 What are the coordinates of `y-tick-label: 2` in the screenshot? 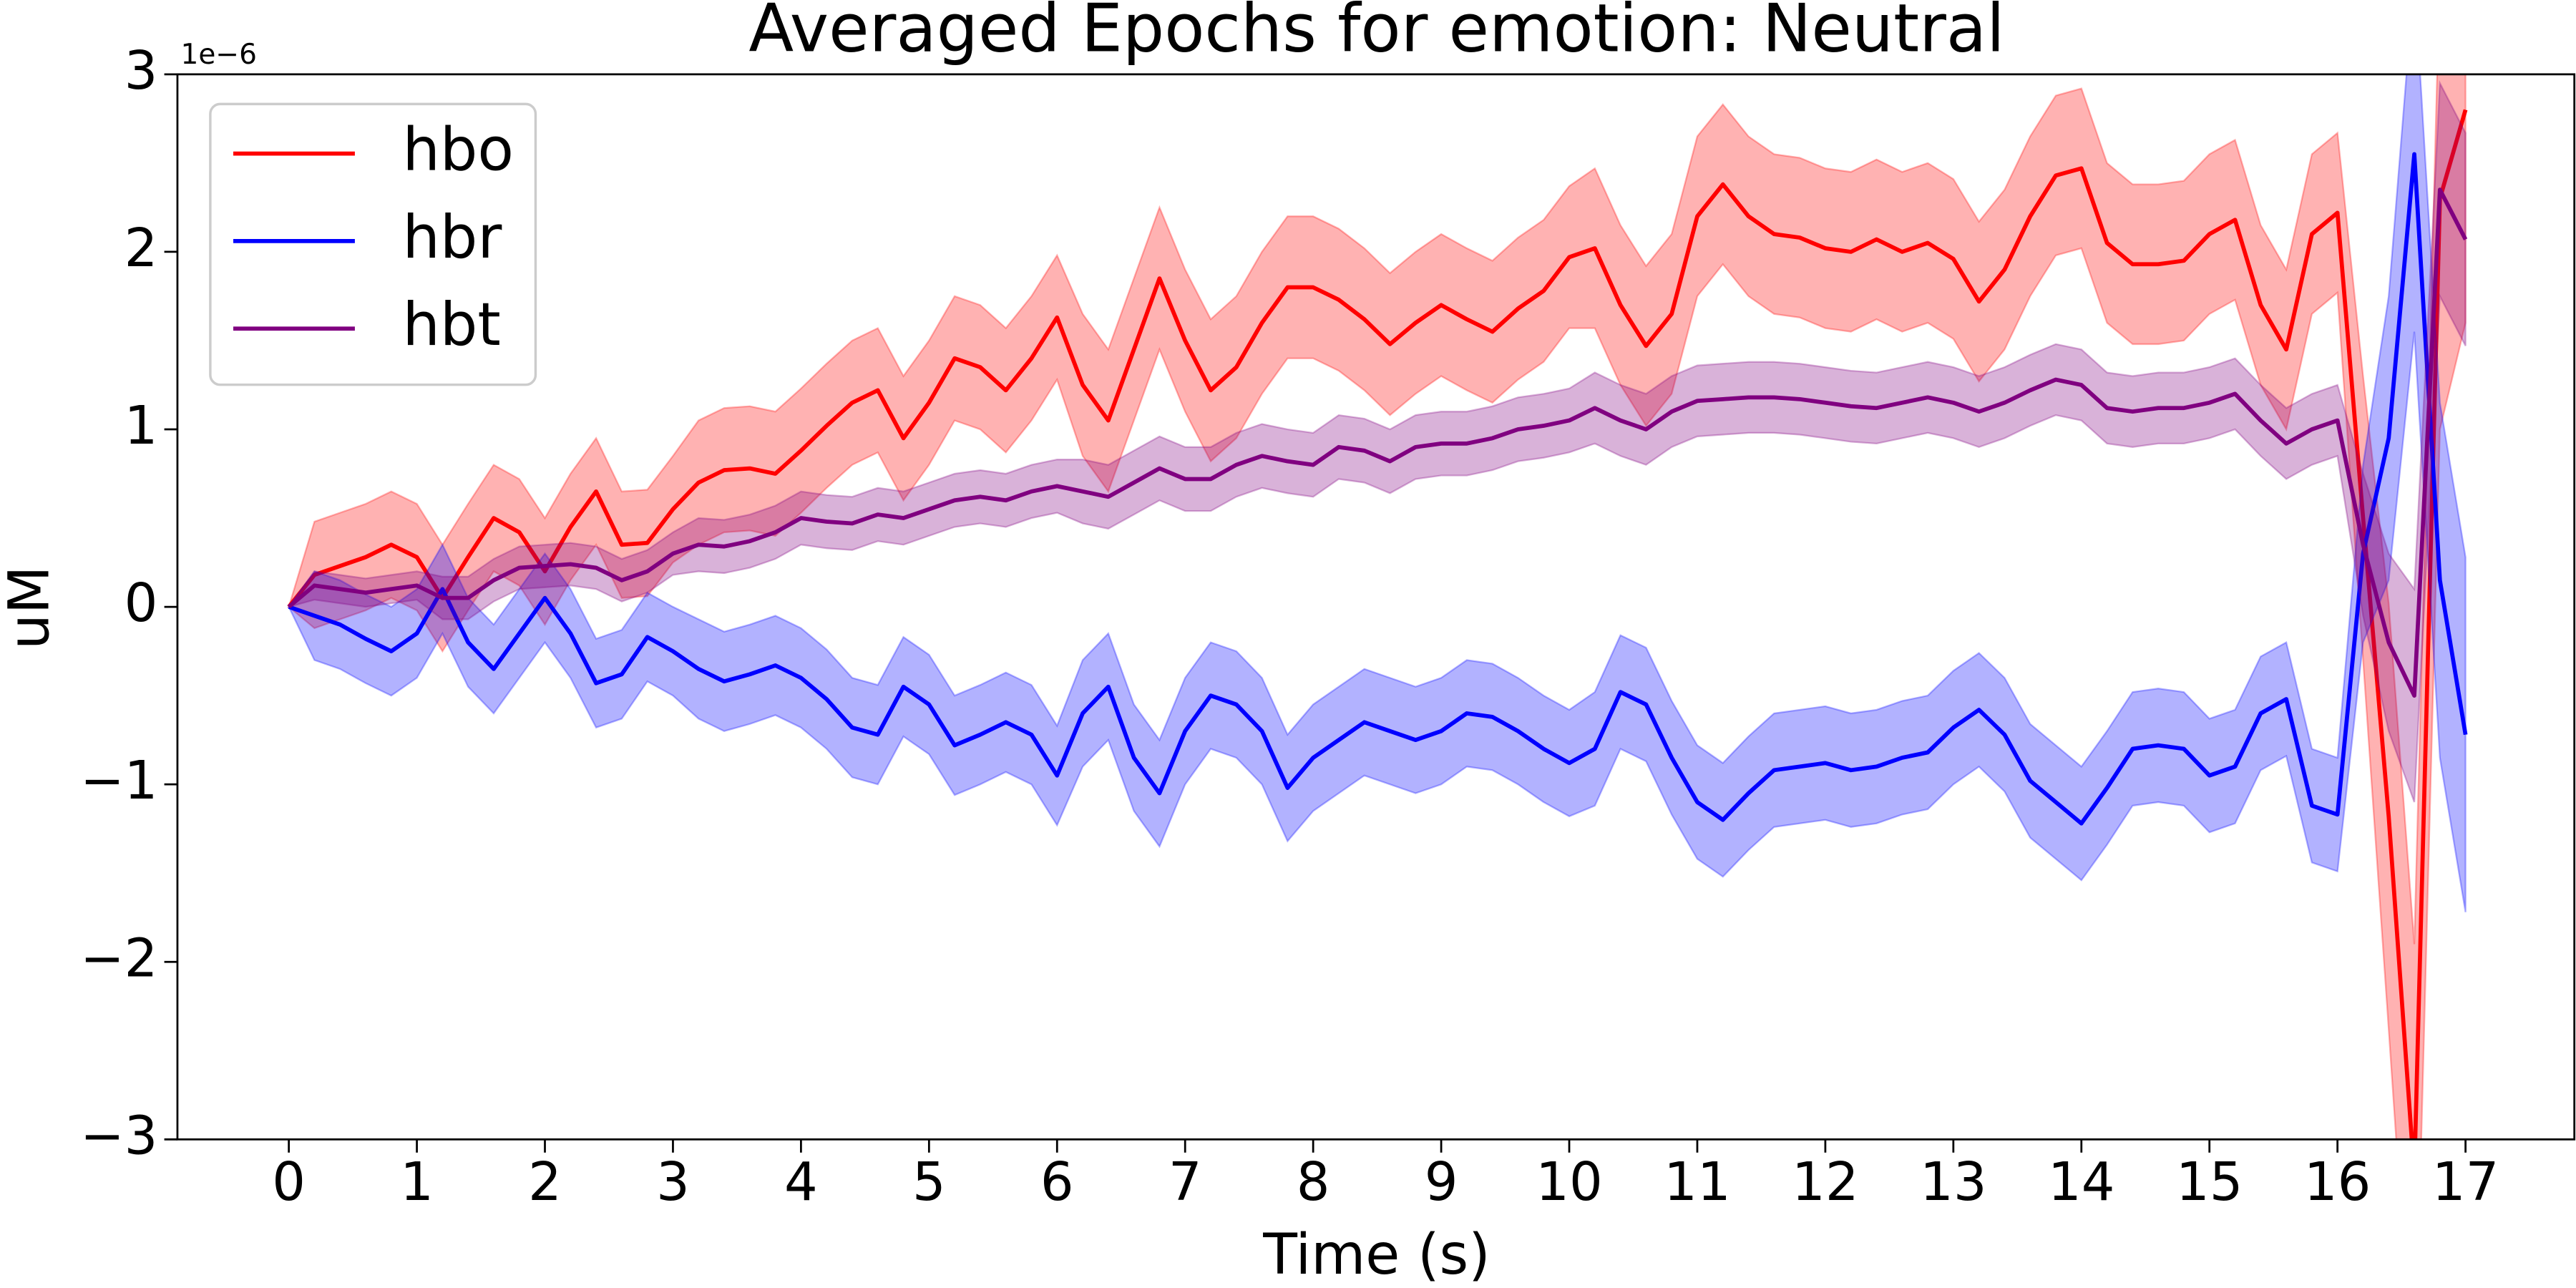 It's located at (141, 248).